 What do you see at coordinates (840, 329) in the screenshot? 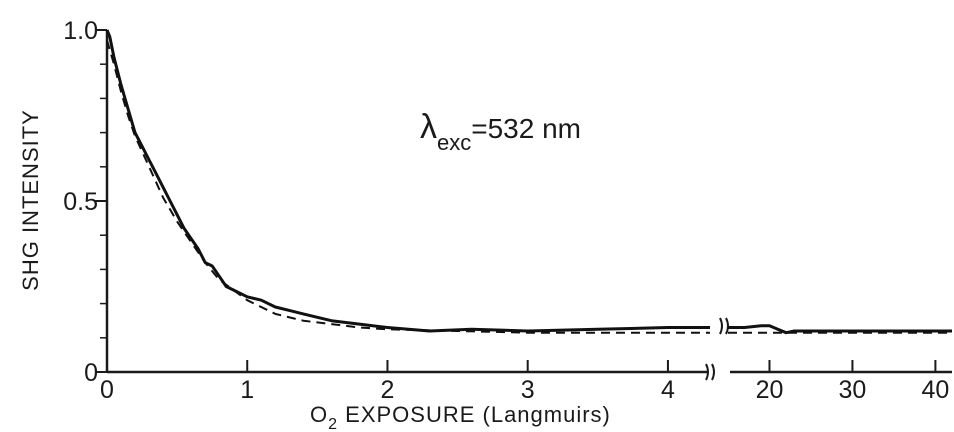
I see `solid-series-segment2` at bounding box center [840, 329].